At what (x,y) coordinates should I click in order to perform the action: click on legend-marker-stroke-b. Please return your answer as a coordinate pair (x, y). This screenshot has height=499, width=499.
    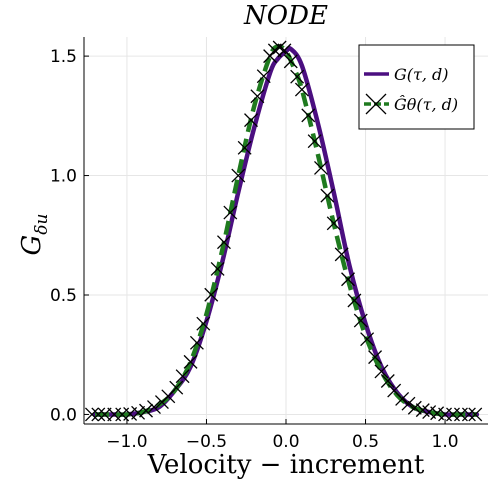
    Looking at the image, I should click on (376, 104).